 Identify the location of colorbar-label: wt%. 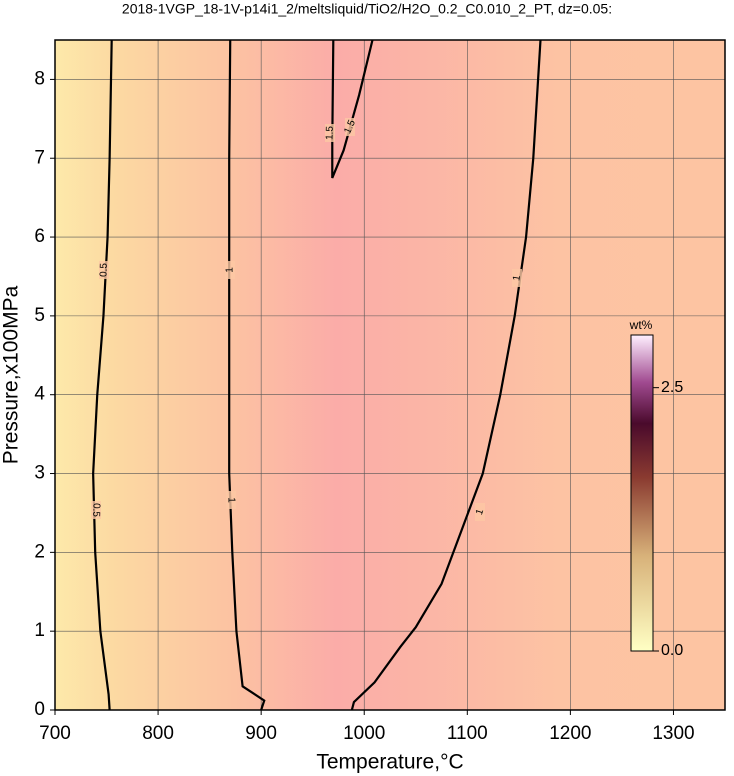
(641, 325).